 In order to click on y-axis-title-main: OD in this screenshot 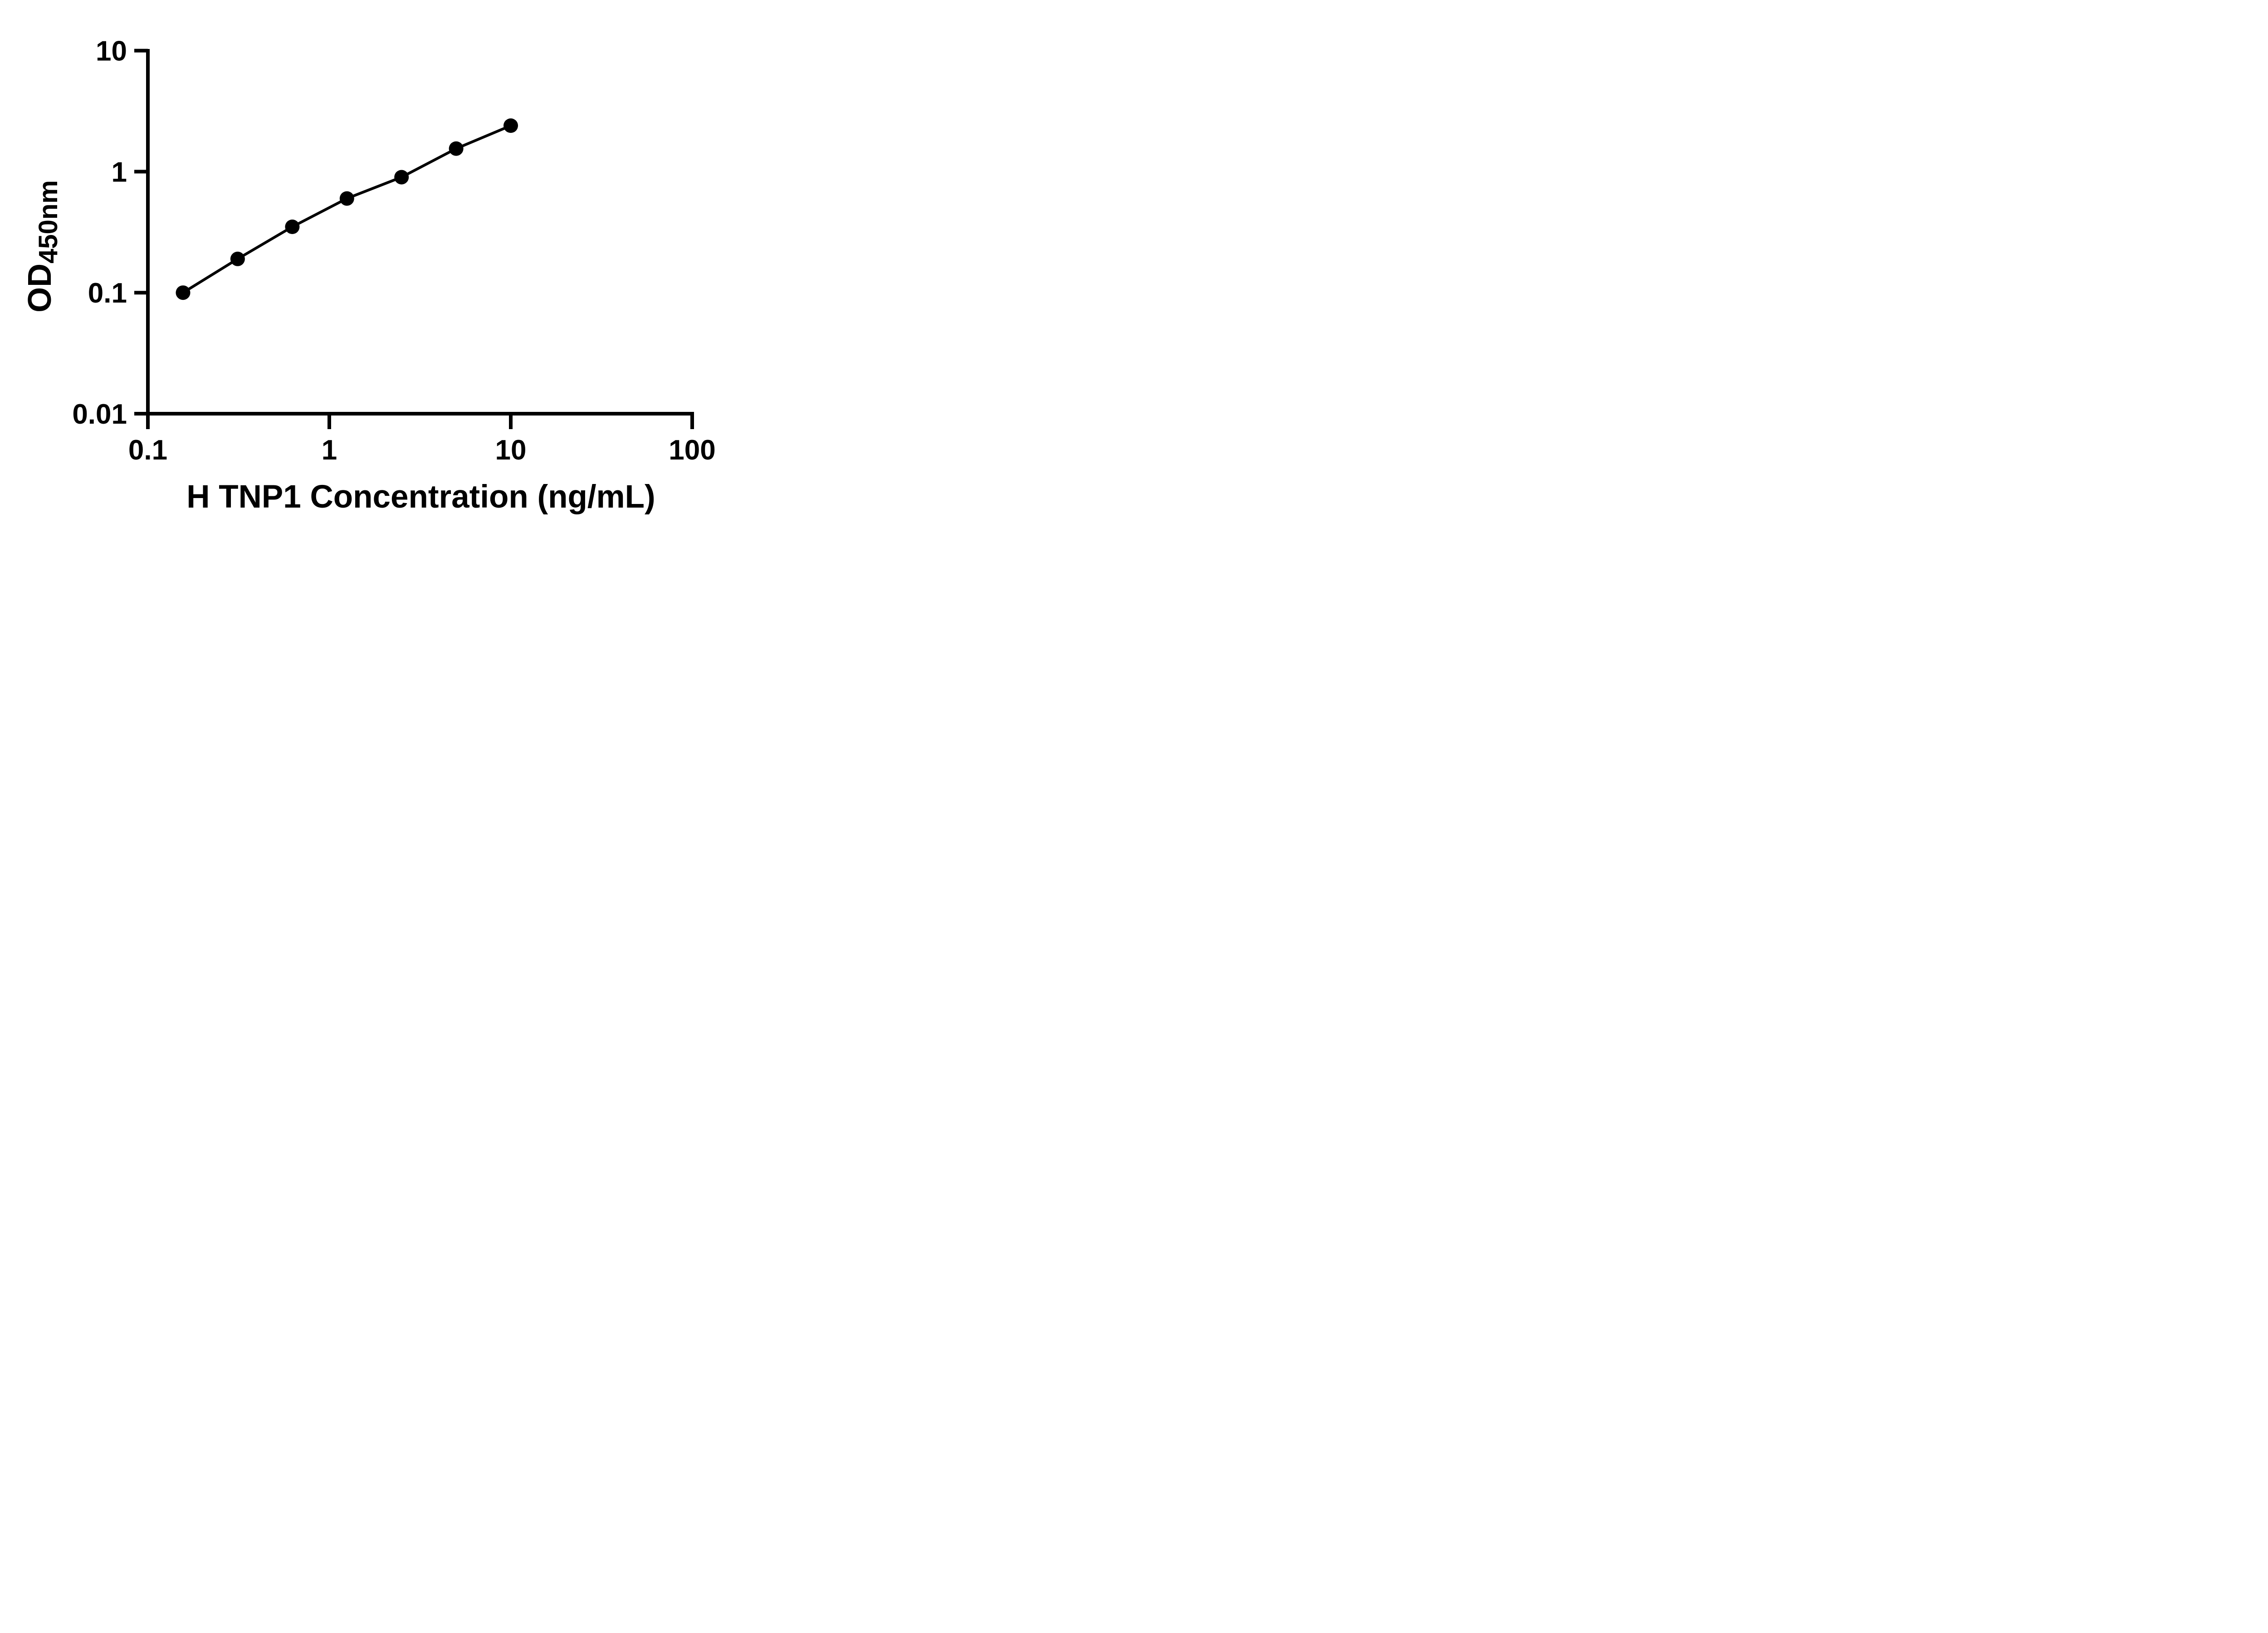, I will do `click(40, 288)`.